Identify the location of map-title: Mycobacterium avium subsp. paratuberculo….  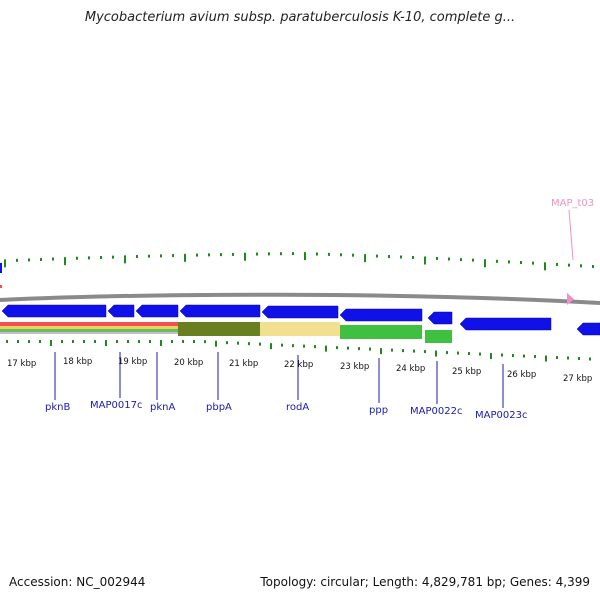
(300, 17).